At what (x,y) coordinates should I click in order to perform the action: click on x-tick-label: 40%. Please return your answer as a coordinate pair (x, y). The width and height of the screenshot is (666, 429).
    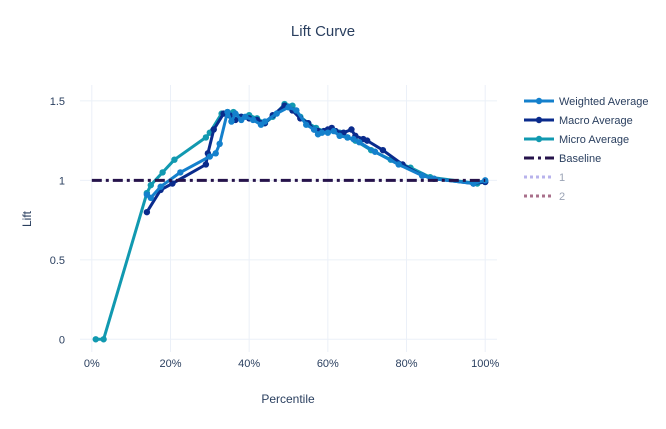
    Looking at the image, I should click on (249, 364).